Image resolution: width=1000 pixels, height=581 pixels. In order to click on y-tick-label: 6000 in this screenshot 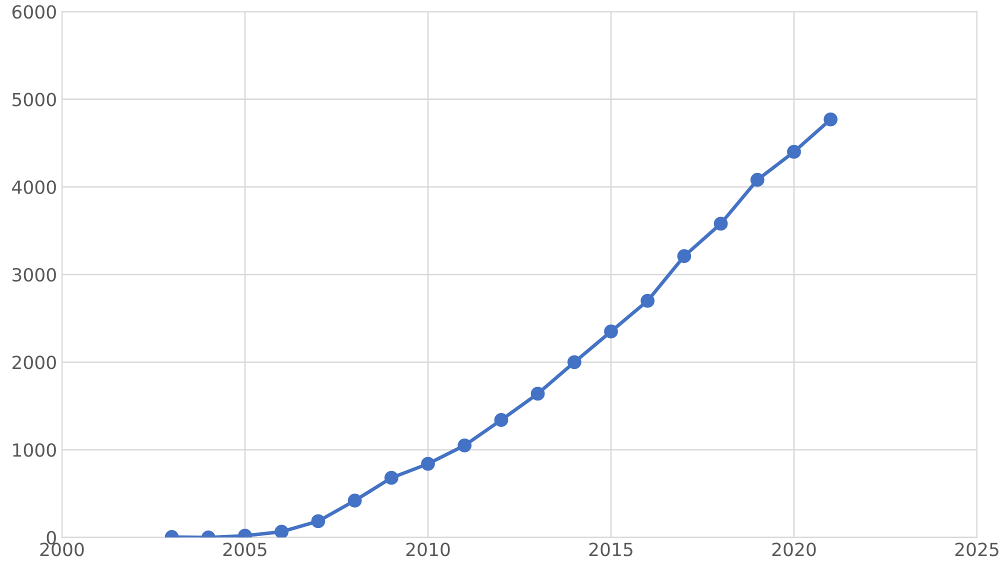, I will do `click(34, 12)`.